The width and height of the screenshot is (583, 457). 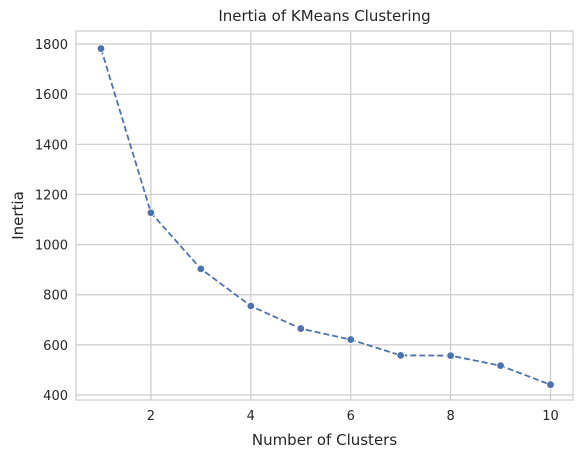 I want to click on x-axis-label: Number of Clusters, so click(x=324, y=440).